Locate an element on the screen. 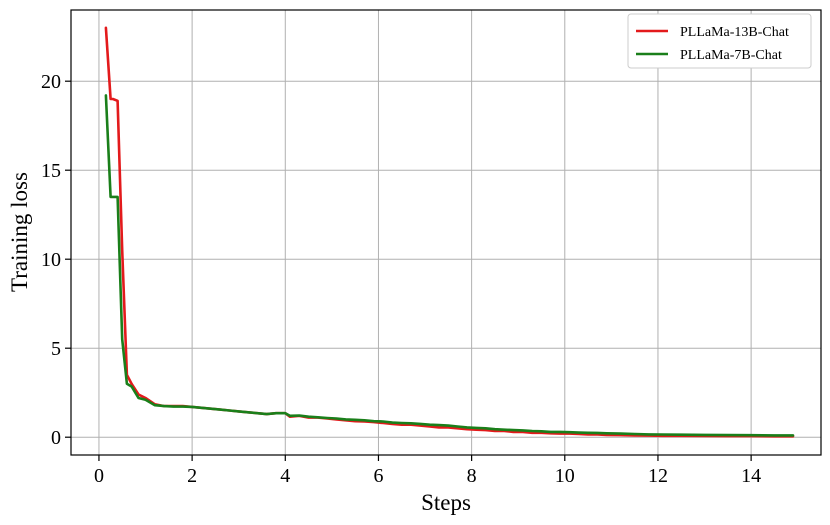 The width and height of the screenshot is (830, 525). legend: PLLaMa-13B-Chat PLLaMa-7B-Chat is located at coordinates (719, 41).